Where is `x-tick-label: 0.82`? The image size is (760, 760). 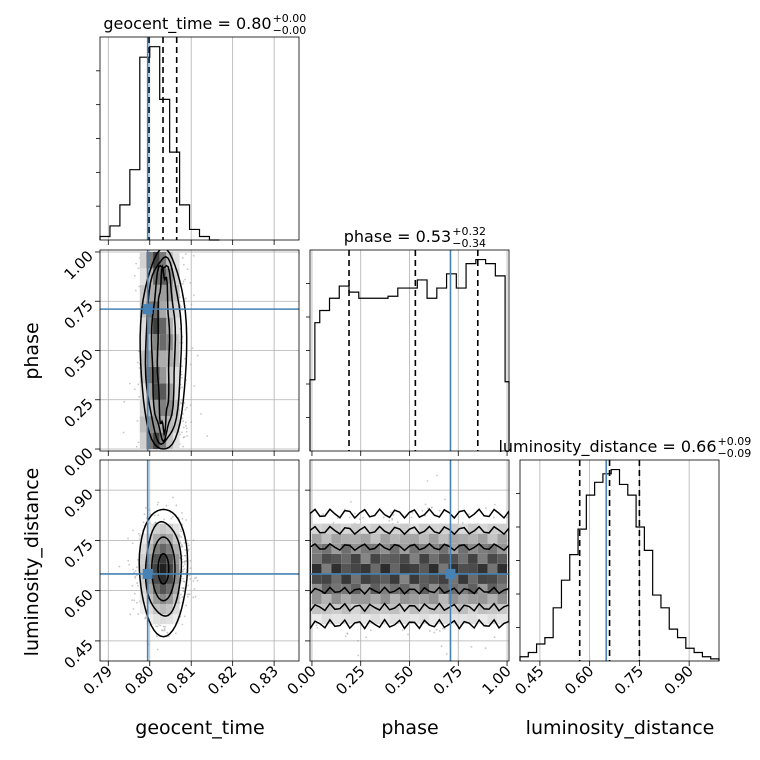
x-tick-label: 0.82 is located at coordinates (222, 680).